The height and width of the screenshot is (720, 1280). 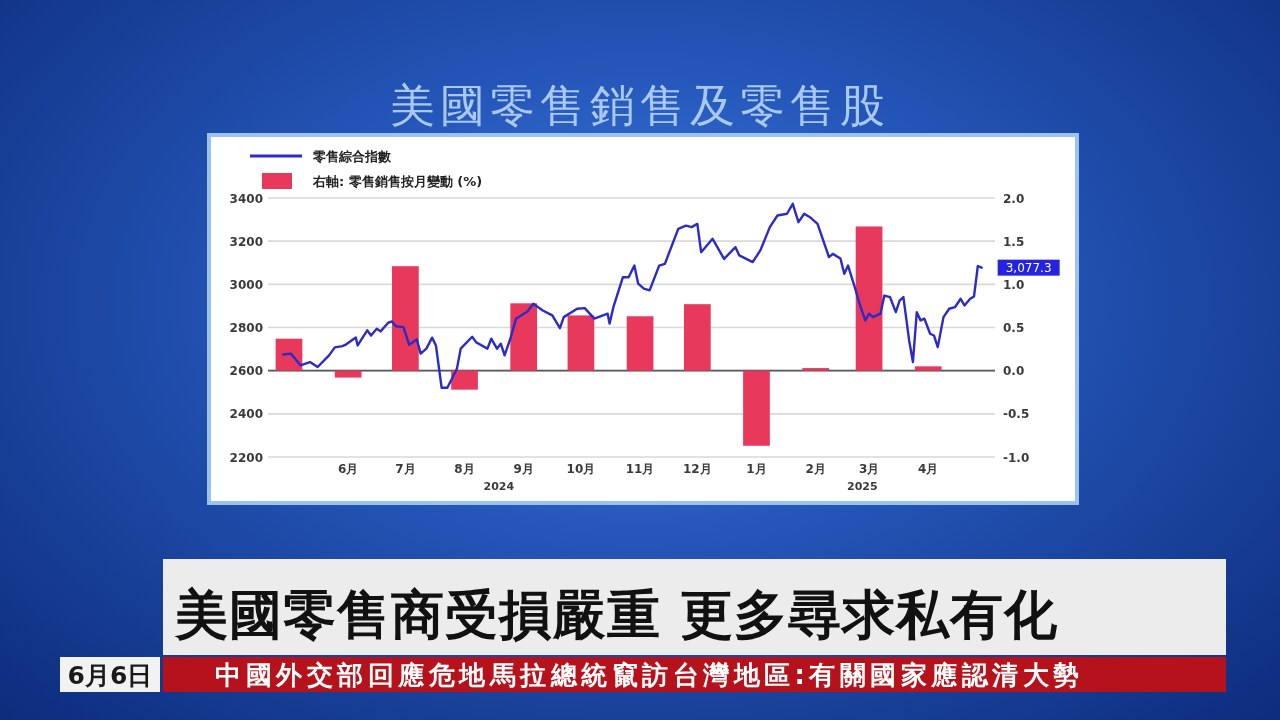 I want to click on y2-tick-label: 2.0, so click(x=1014, y=198).